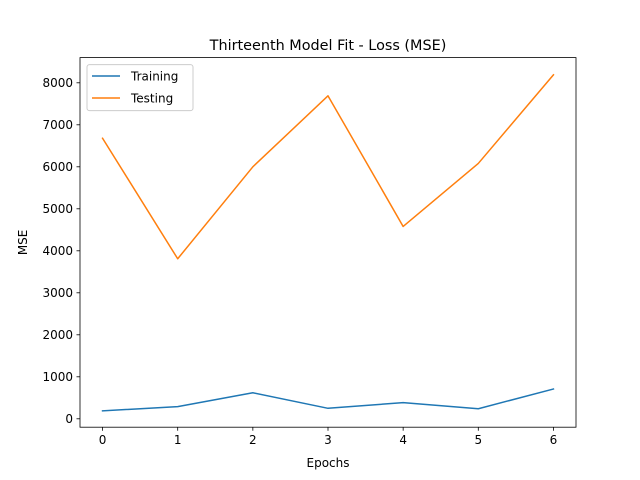 The height and width of the screenshot is (480, 640). Describe the element at coordinates (23, 243) in the screenshot. I see `y-axis-label: MSE` at that location.